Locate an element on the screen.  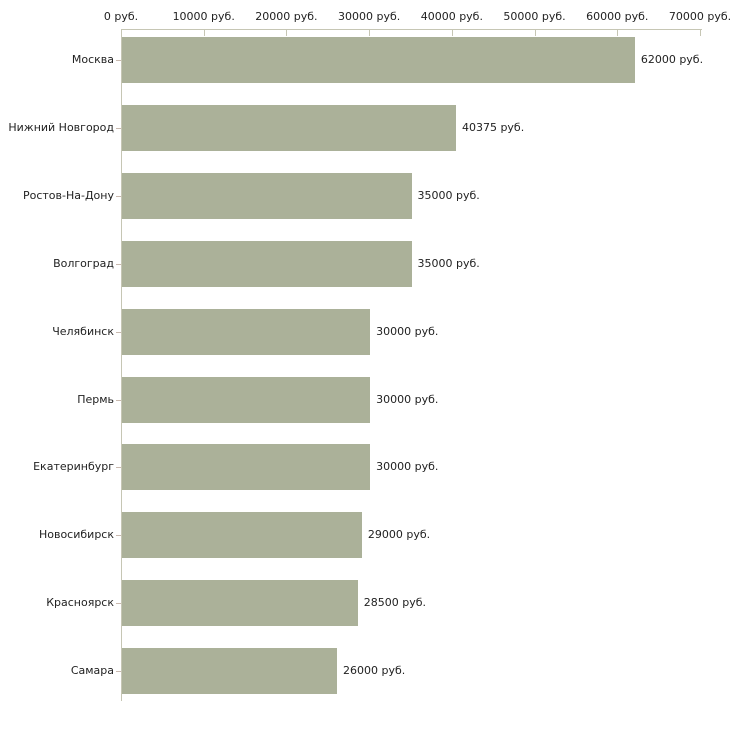
category-label: Челябинск is located at coordinates (83, 331).